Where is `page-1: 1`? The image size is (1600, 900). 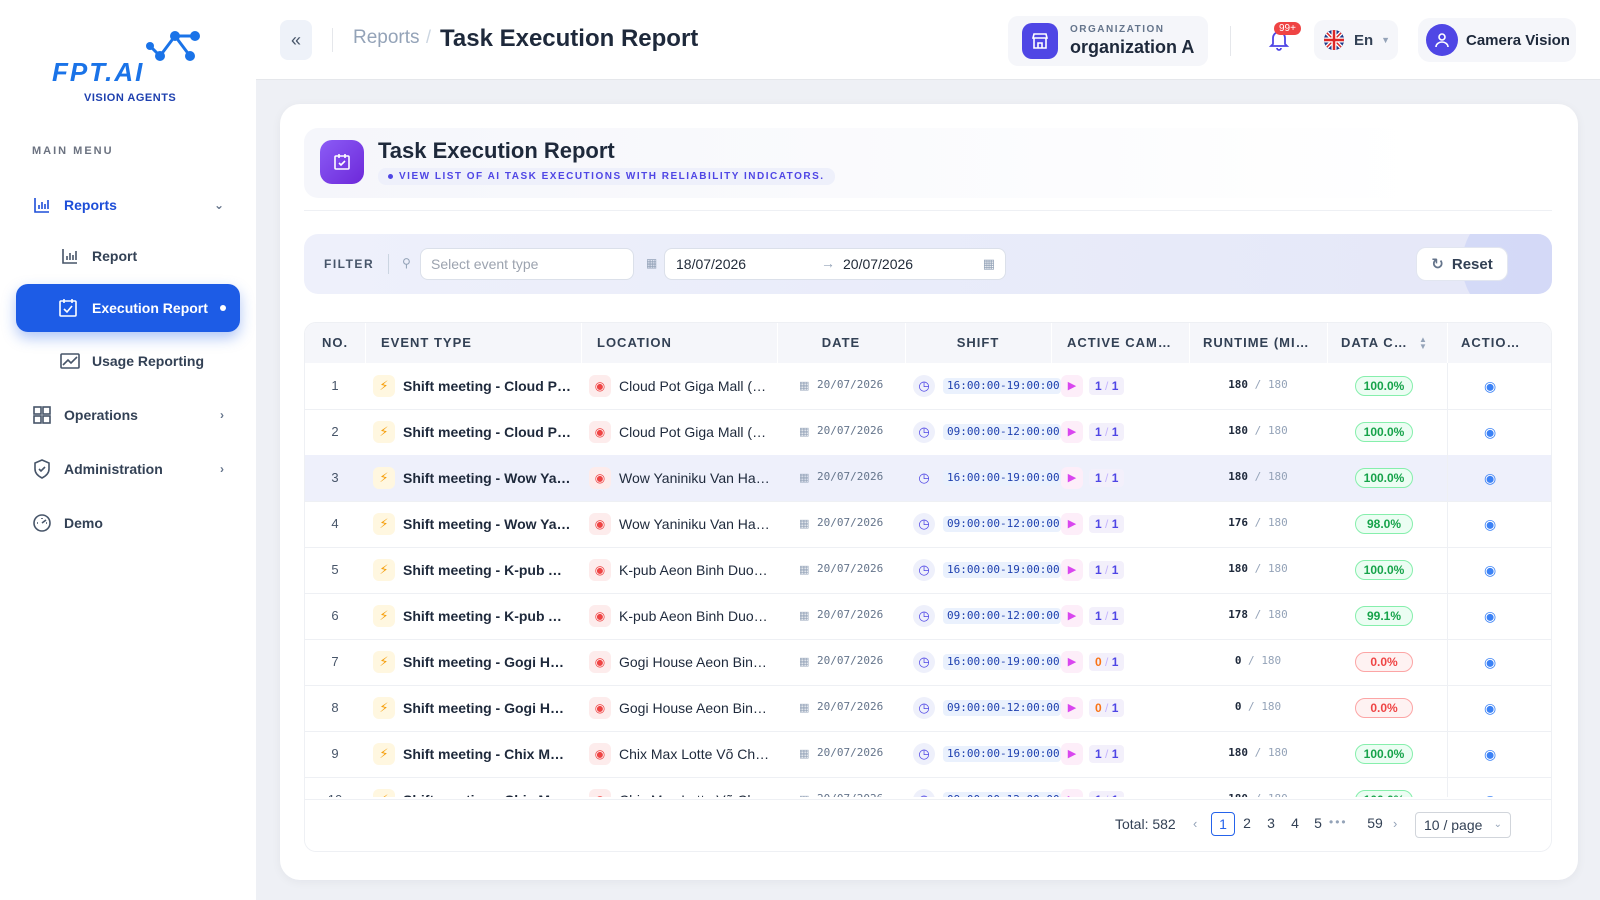 page-1: 1 is located at coordinates (1223, 824).